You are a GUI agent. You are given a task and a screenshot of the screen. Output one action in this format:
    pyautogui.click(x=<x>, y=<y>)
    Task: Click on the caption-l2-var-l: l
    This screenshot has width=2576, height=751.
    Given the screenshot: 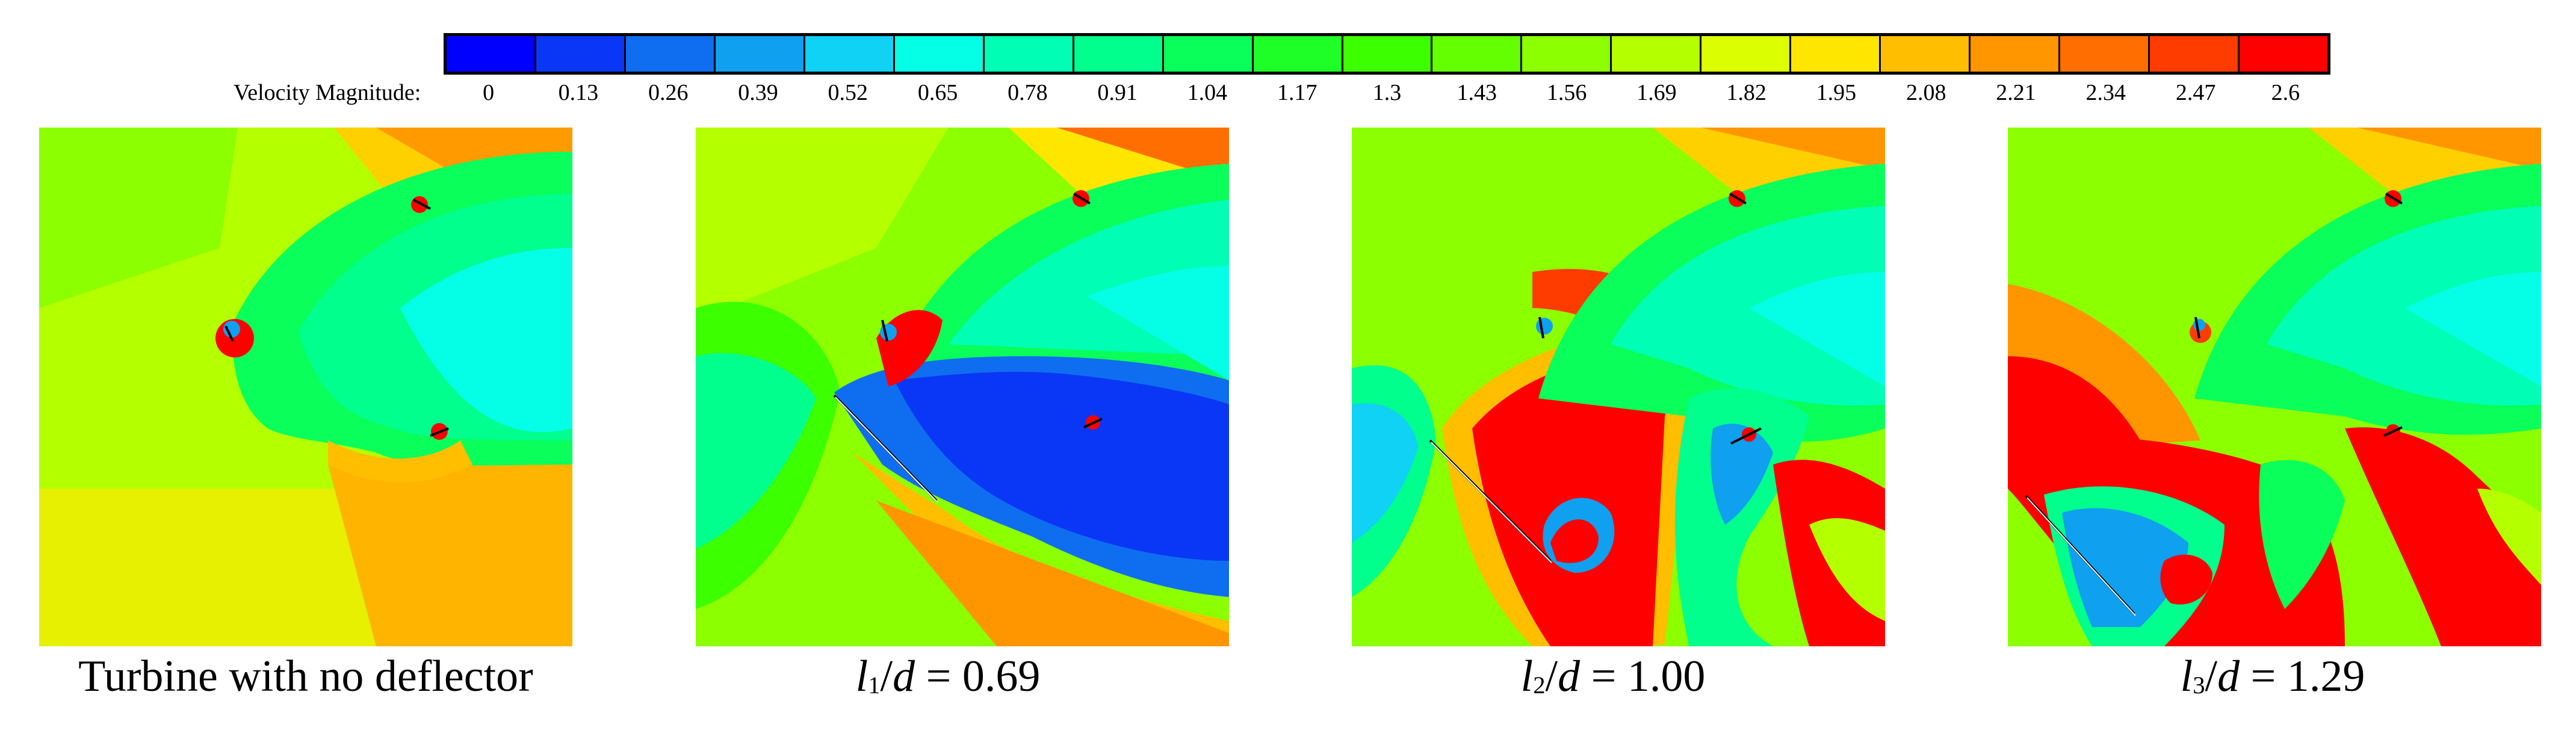 What is the action you would take?
    pyautogui.click(x=1527, y=677)
    